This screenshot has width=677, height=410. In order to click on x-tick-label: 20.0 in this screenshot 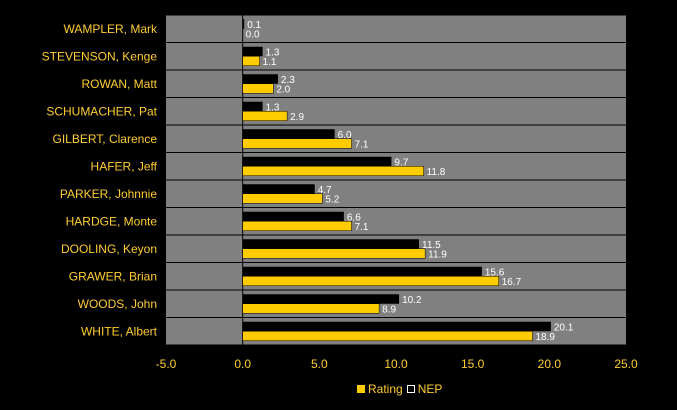, I will do `click(550, 364)`.